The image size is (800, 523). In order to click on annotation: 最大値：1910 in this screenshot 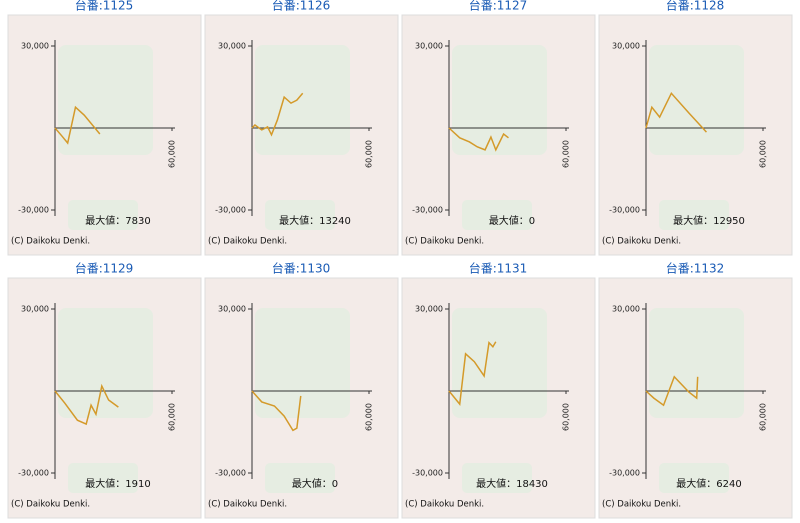, I will do `click(117, 483)`.